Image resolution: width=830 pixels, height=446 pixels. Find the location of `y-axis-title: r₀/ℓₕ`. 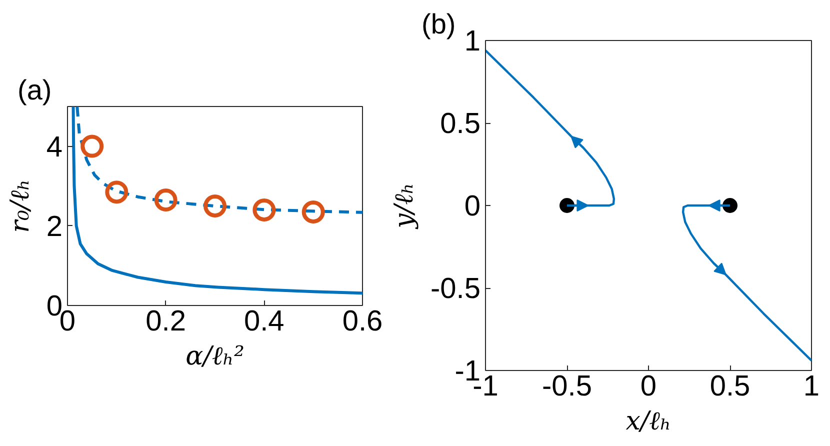

y-axis-title: r₀/ℓₕ is located at coordinates (20, 206).